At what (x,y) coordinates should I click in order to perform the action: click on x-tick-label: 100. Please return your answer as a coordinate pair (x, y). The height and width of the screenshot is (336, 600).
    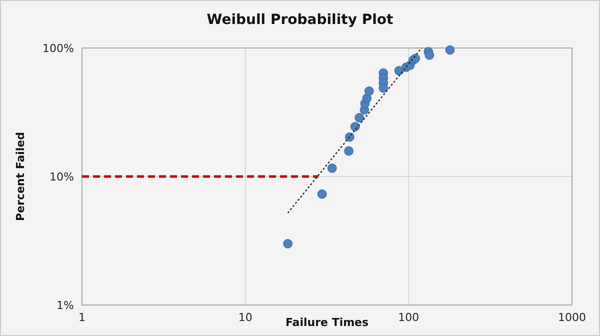
    Looking at the image, I should click on (409, 317).